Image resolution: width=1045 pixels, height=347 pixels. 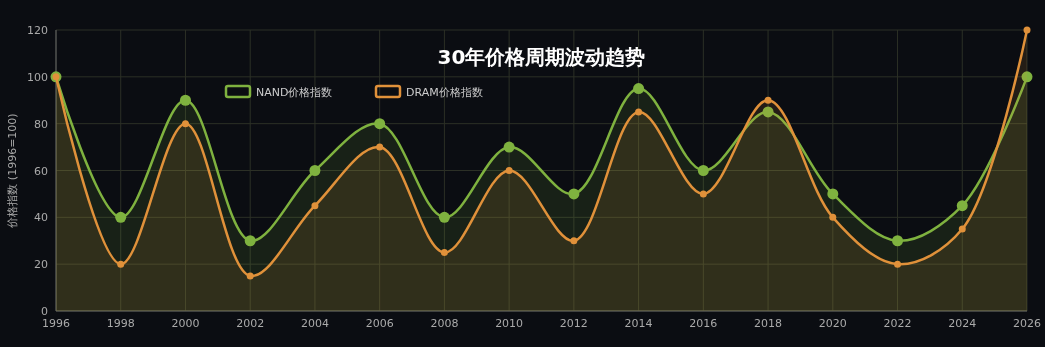 What do you see at coordinates (541, 57) in the screenshot?
I see `text: 30年价格周期波动趋势` at bounding box center [541, 57].